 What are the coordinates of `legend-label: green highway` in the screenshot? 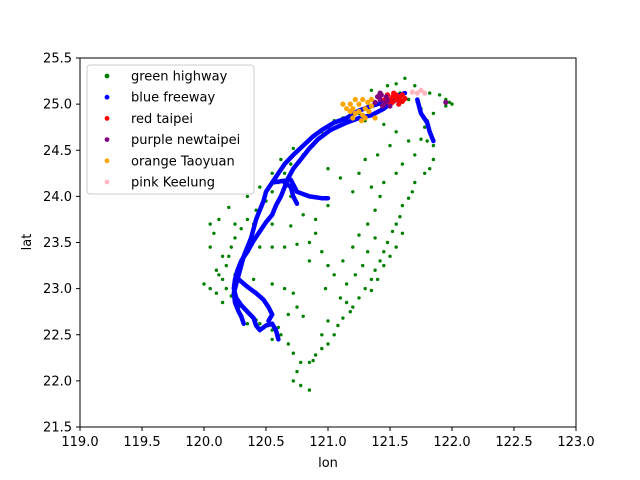 It's located at (179, 77).